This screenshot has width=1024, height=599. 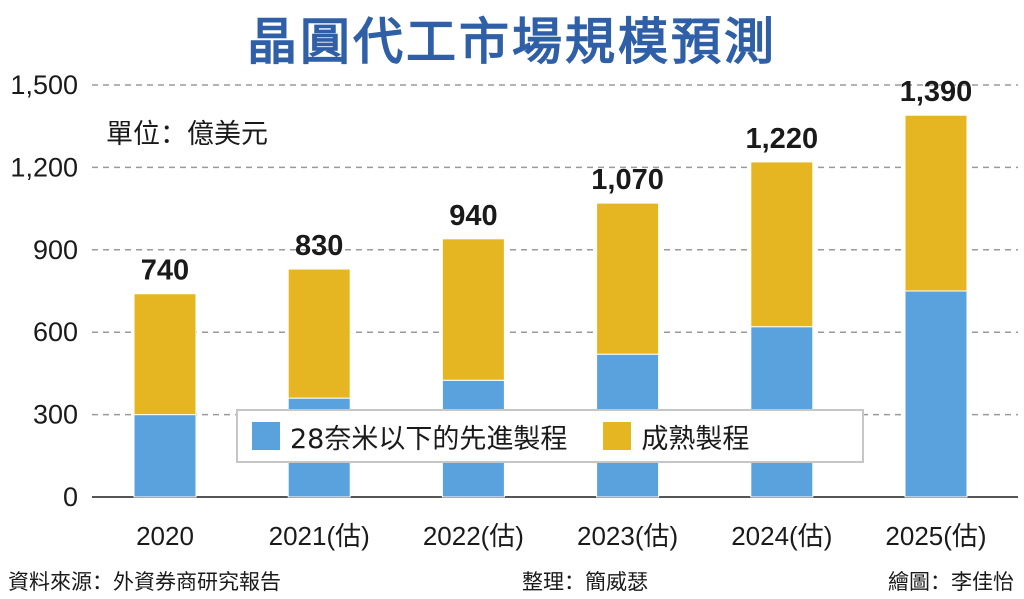 I want to click on legend-item-mature: 成熟製程, so click(x=676, y=436).